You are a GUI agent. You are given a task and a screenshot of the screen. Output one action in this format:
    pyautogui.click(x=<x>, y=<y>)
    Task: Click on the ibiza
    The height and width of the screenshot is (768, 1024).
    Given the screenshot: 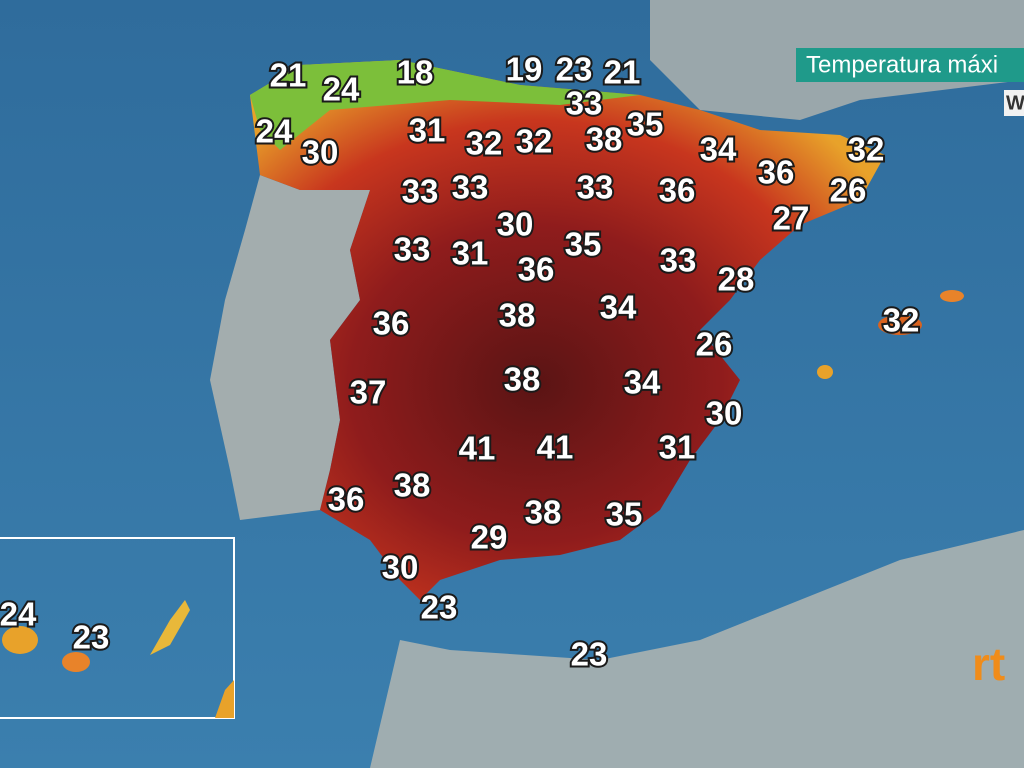 What is the action you would take?
    pyautogui.click(x=825, y=372)
    